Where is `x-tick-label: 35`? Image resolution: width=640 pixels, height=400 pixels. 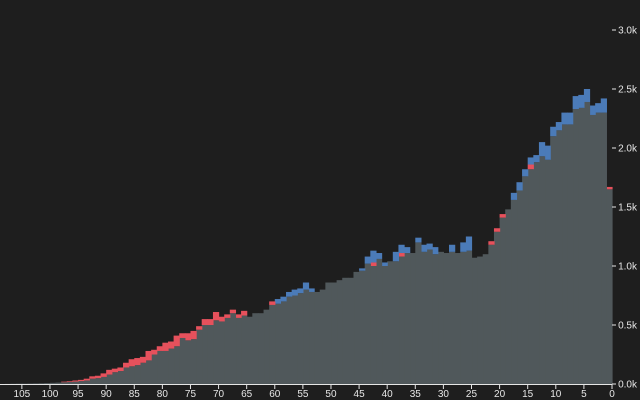
x-tick-label: 35 is located at coordinates (416, 394).